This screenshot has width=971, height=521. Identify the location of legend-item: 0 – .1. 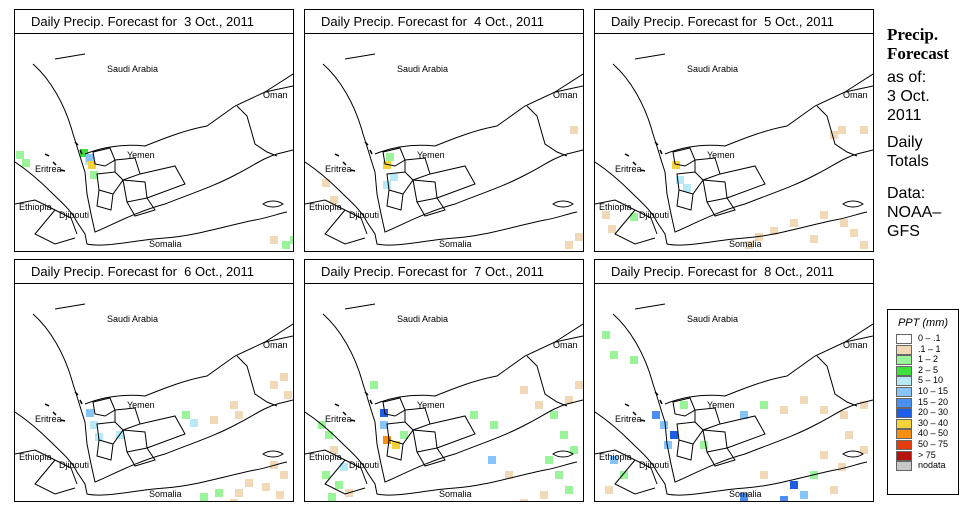
(923, 339).